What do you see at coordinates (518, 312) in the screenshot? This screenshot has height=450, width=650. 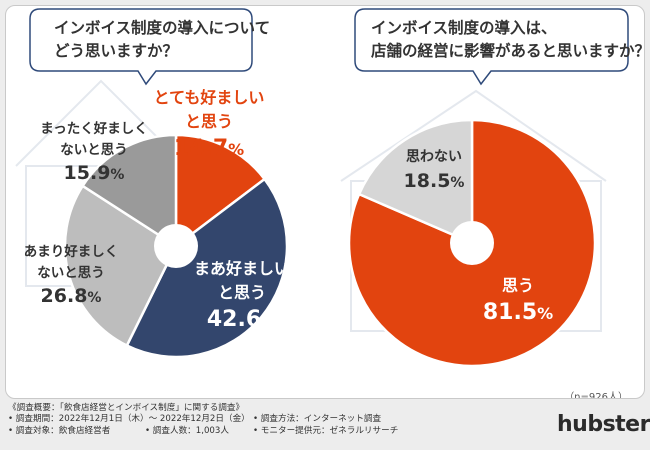 I see `pie-slice-value-1-0: 81.5%` at bounding box center [518, 312].